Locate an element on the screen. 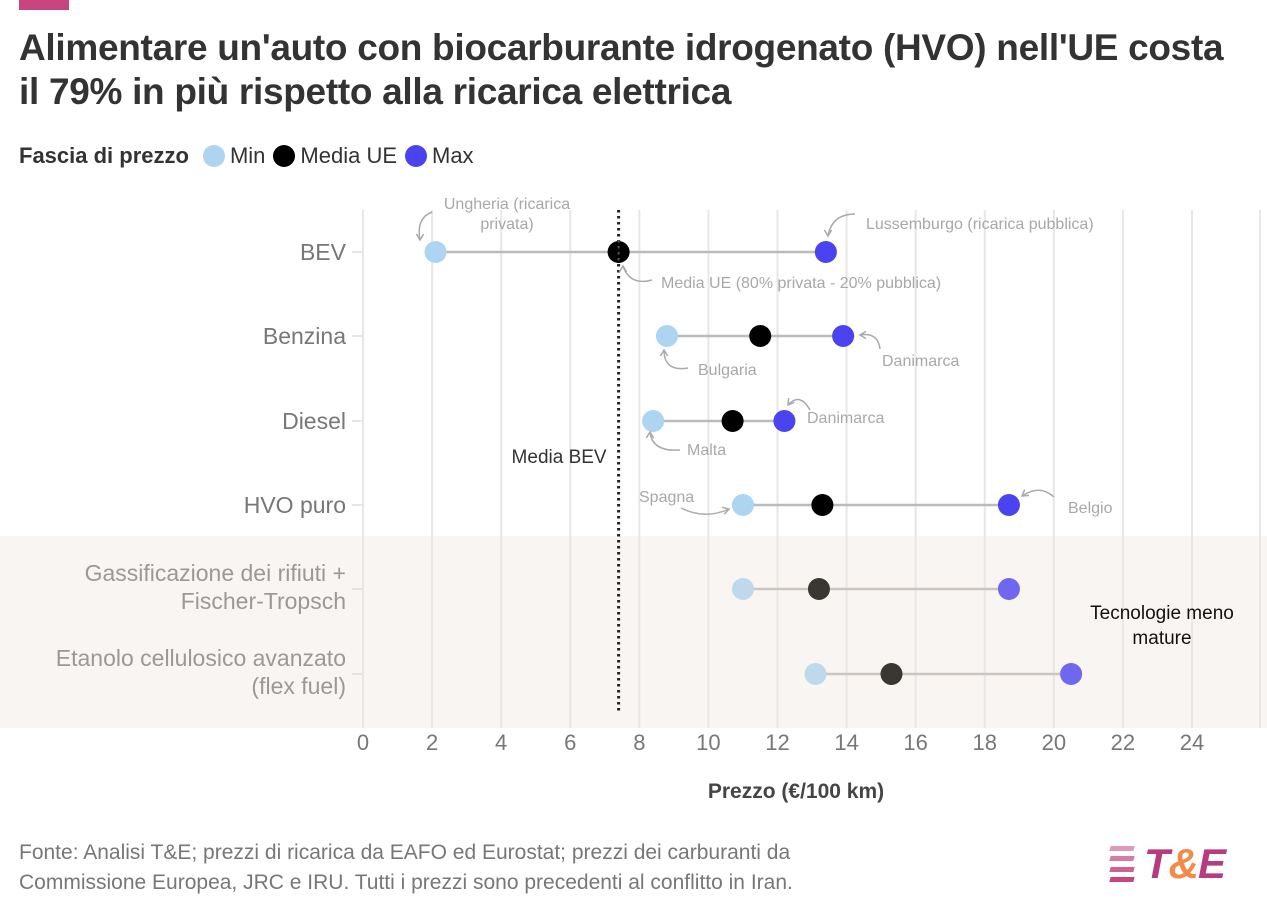 This screenshot has width=1267, height=917. x-tick-label: 20 is located at coordinates (1054, 742).